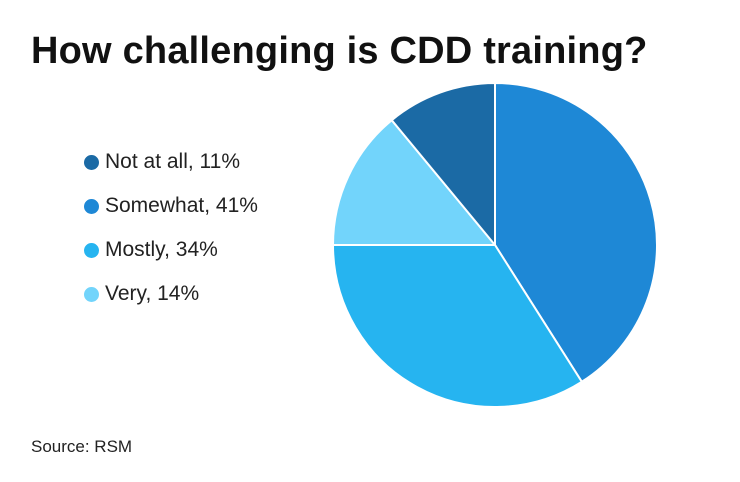 The height and width of the screenshot is (482, 740). I want to click on legend-label: Not at all, 11%, so click(173, 161).